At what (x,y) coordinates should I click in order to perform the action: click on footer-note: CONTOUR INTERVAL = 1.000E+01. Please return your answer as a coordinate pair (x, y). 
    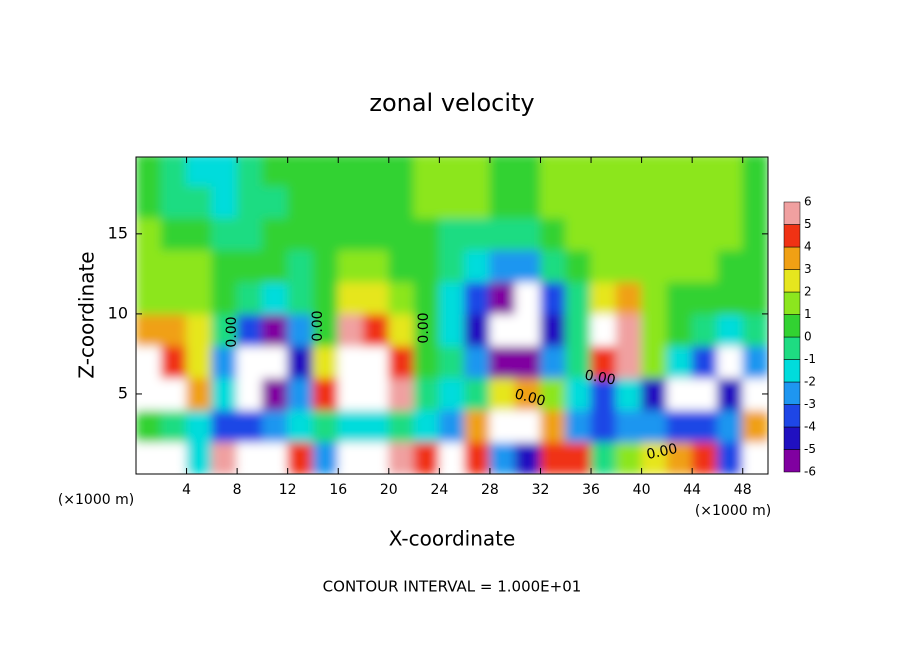
    Looking at the image, I should click on (452, 587).